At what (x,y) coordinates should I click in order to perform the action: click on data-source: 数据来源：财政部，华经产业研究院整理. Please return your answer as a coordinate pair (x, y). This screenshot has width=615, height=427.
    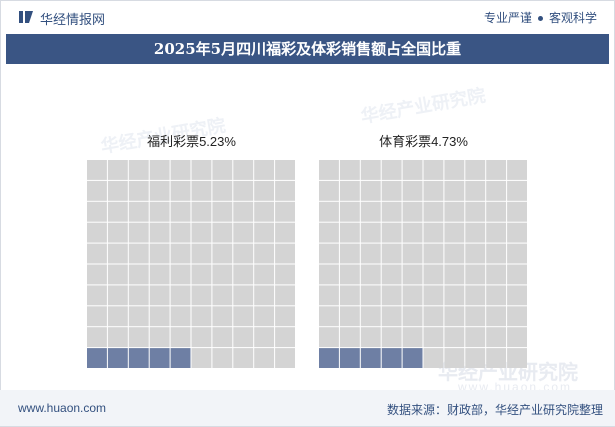
    Looking at the image, I should click on (494, 410).